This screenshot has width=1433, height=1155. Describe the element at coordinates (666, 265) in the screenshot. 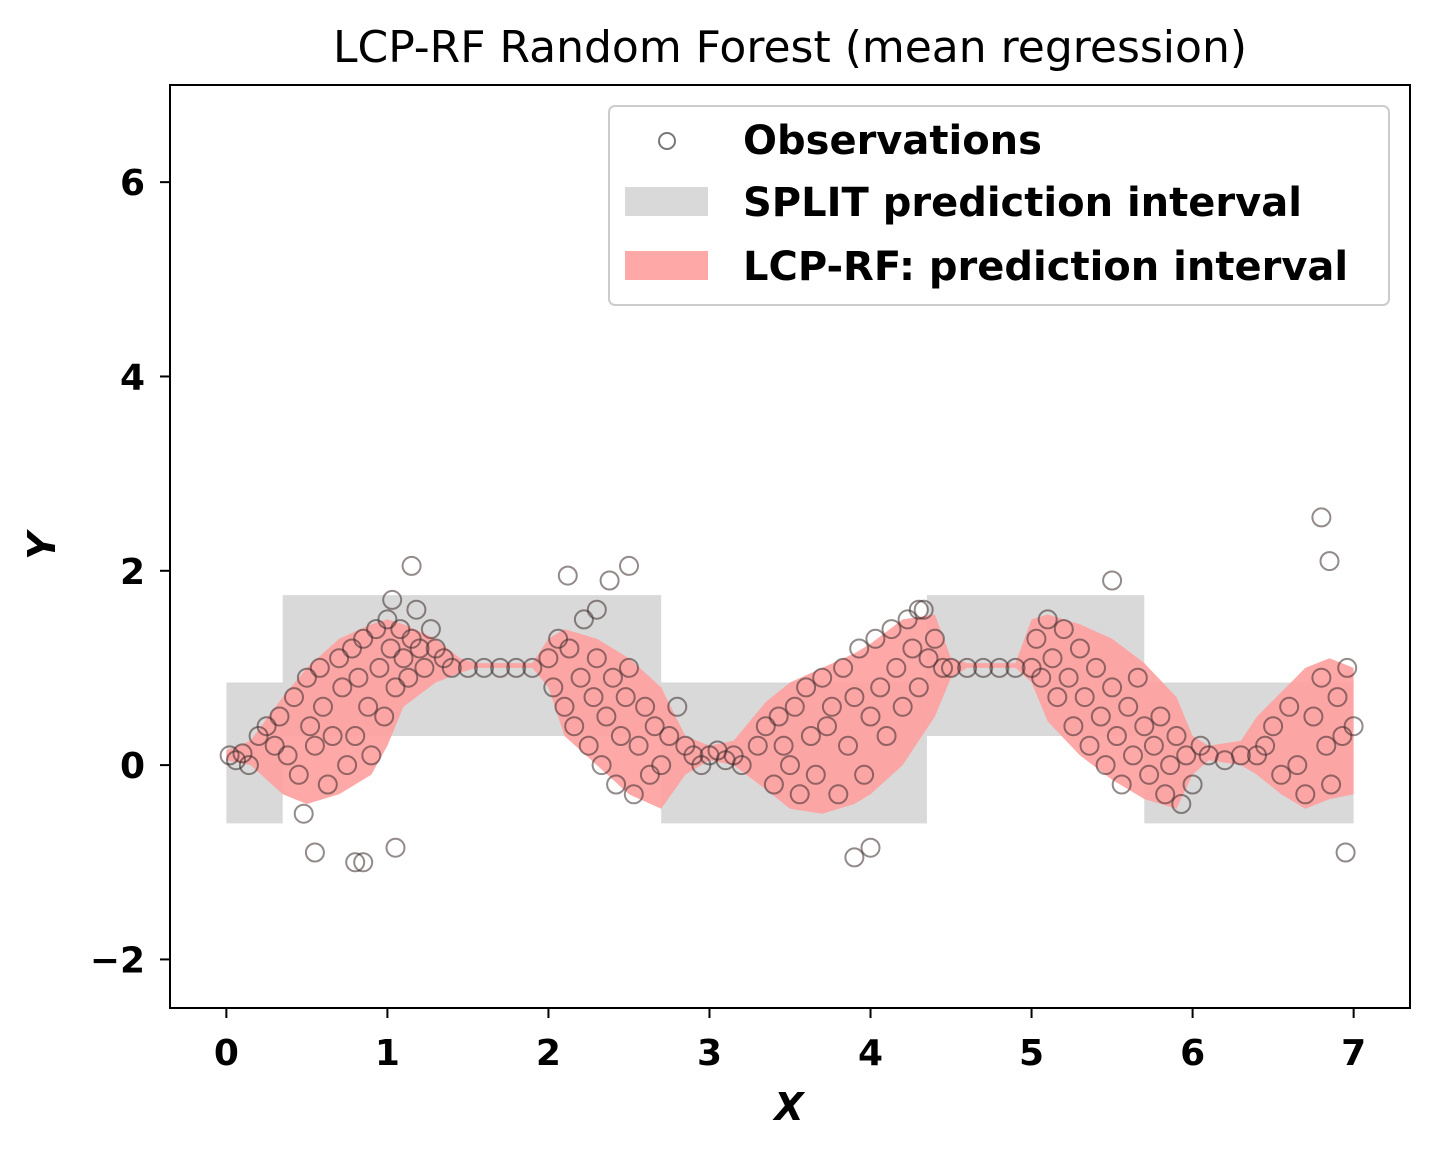

I see `legend-lcp-swatch` at that location.